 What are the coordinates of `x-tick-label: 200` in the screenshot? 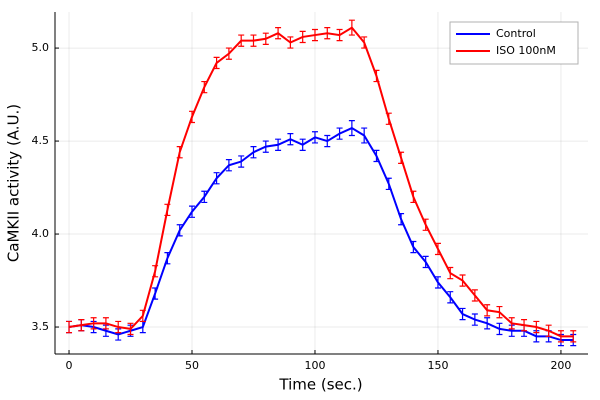 It's located at (560, 365).